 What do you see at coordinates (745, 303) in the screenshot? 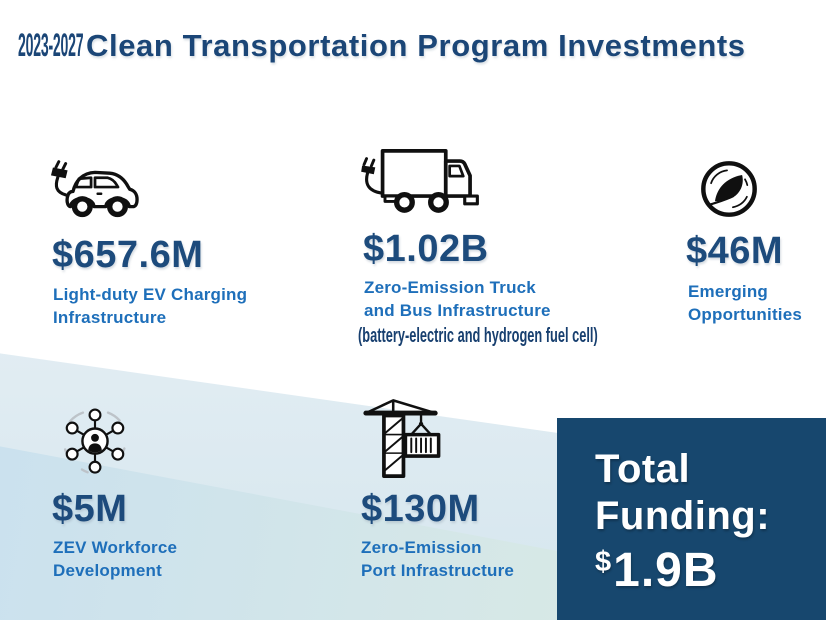
I see `investment-label: Emerging Opportunities` at bounding box center [745, 303].